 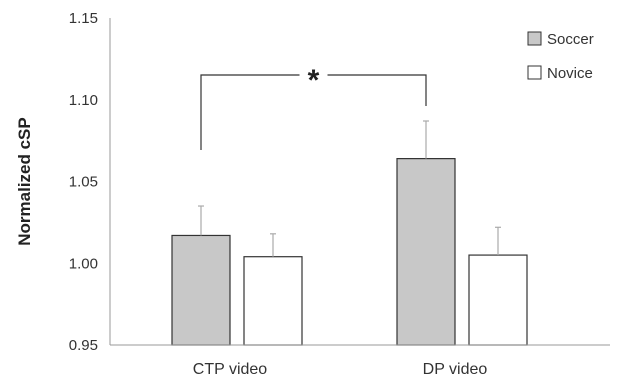 What do you see at coordinates (570, 73) in the screenshot?
I see `legend-label-novice: Novice` at bounding box center [570, 73].